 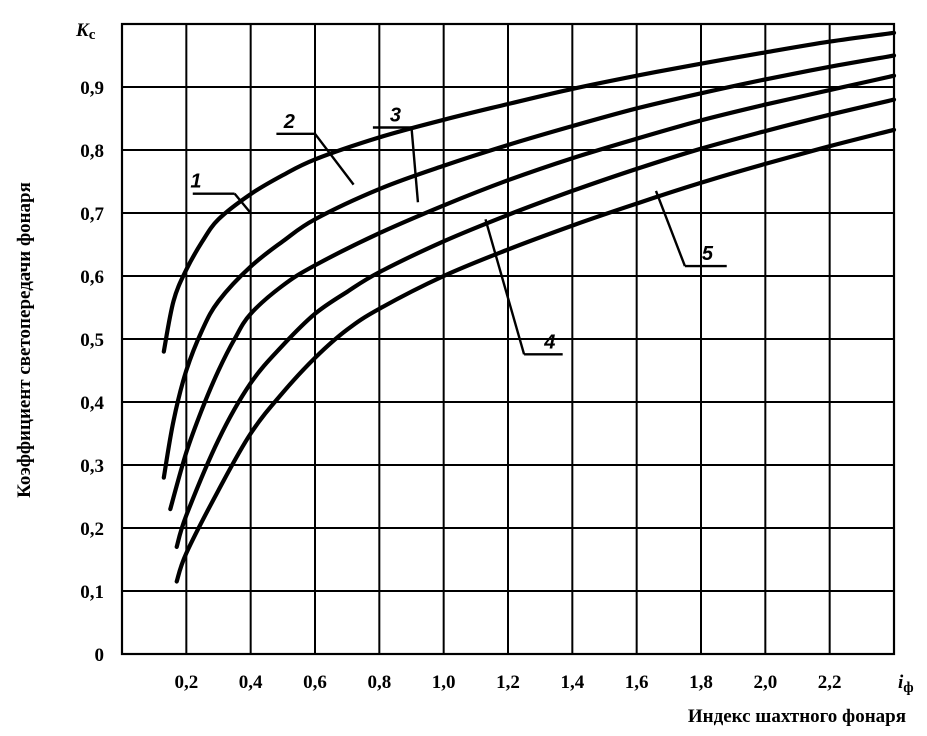 What do you see at coordinates (92, 277) in the screenshot?
I see `y-tick-label: 0,6` at bounding box center [92, 277].